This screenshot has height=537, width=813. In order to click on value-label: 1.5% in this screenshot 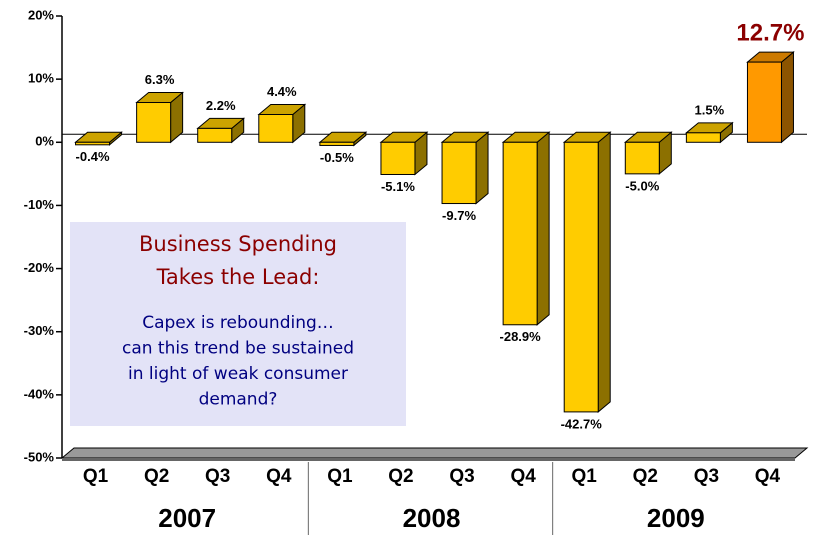, I will do `click(710, 109)`.